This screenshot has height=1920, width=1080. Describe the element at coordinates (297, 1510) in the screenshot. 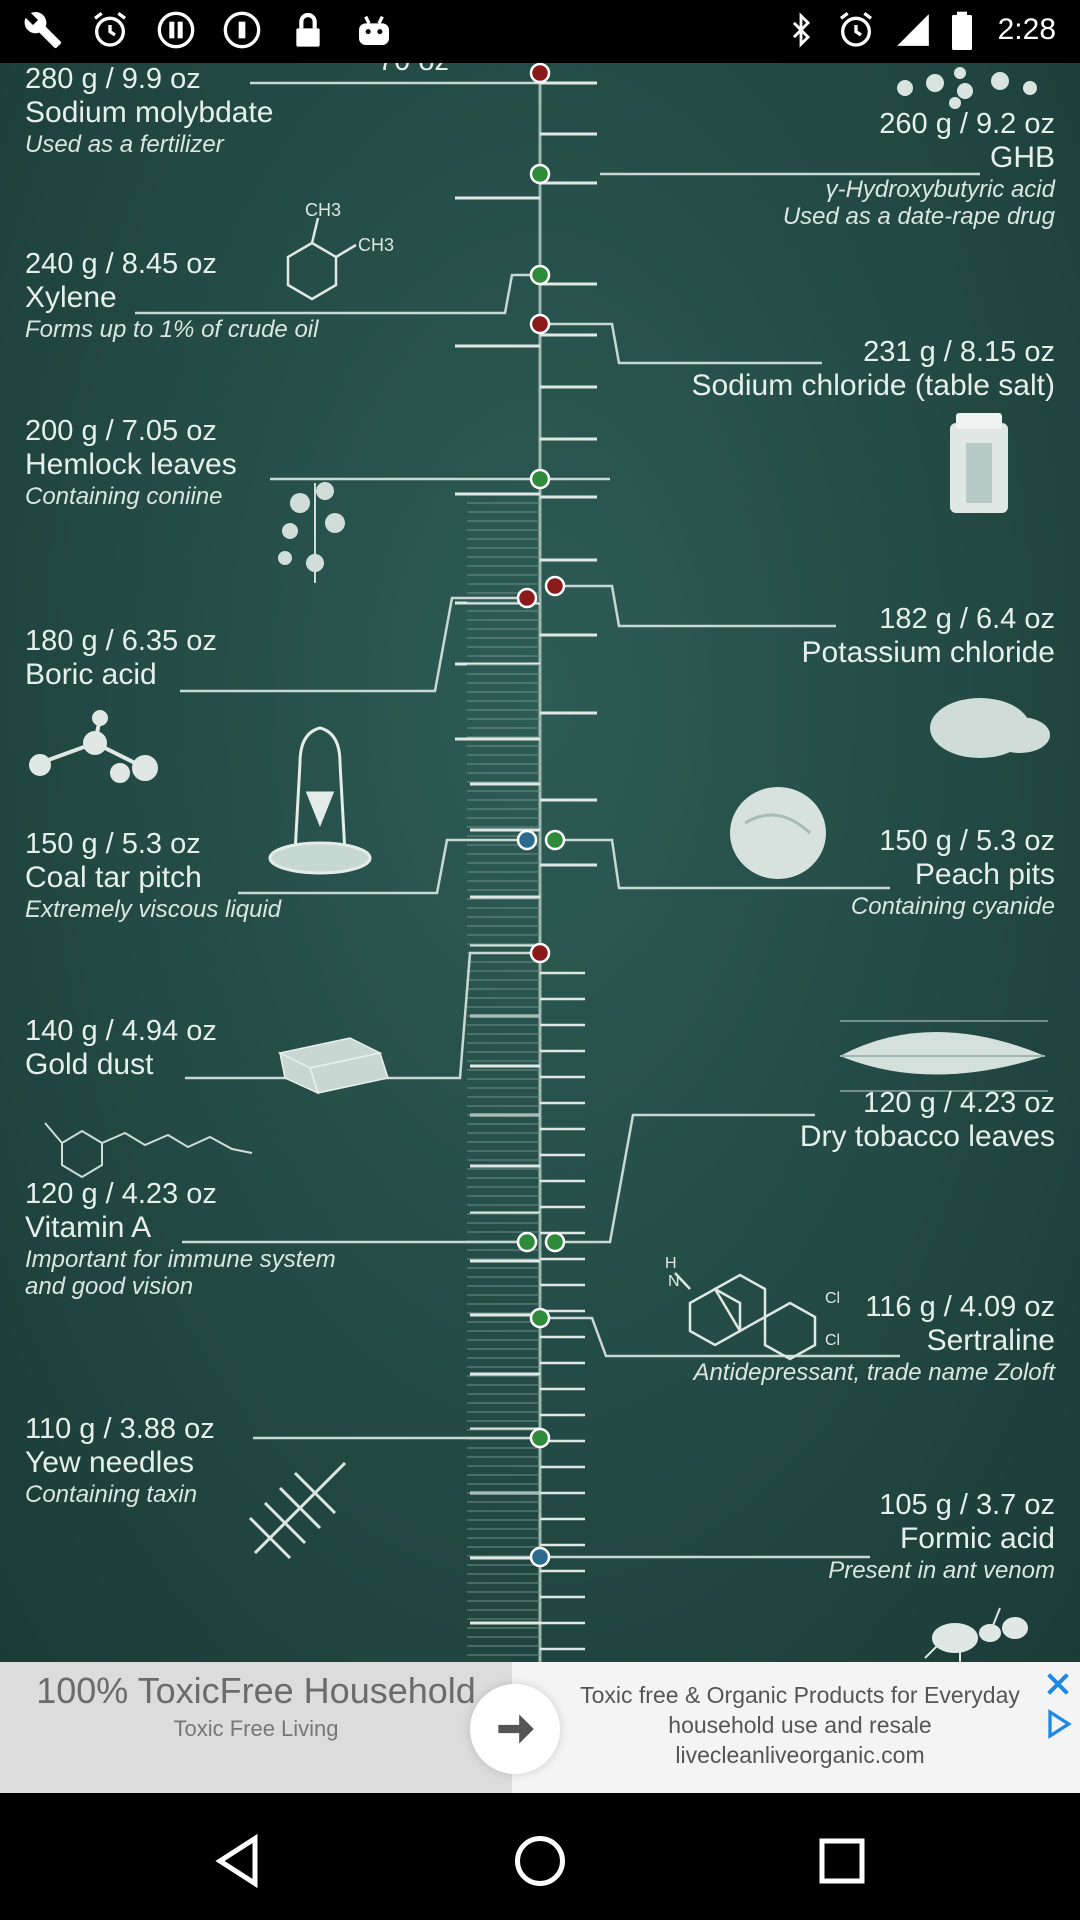

I see `yew-needles-icon` at that location.